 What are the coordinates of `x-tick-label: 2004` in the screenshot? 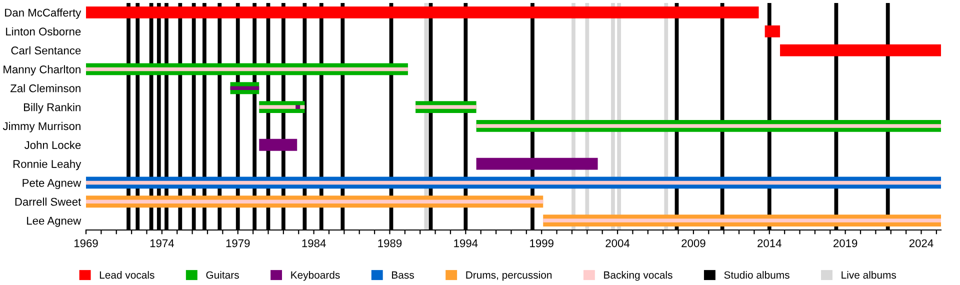 It's located at (618, 243).